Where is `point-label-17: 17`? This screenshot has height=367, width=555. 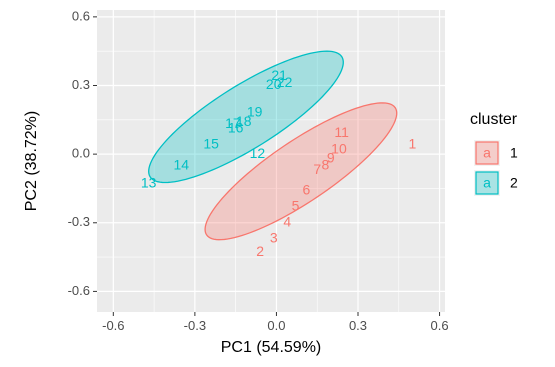 point-label-17: 17 is located at coordinates (233, 123).